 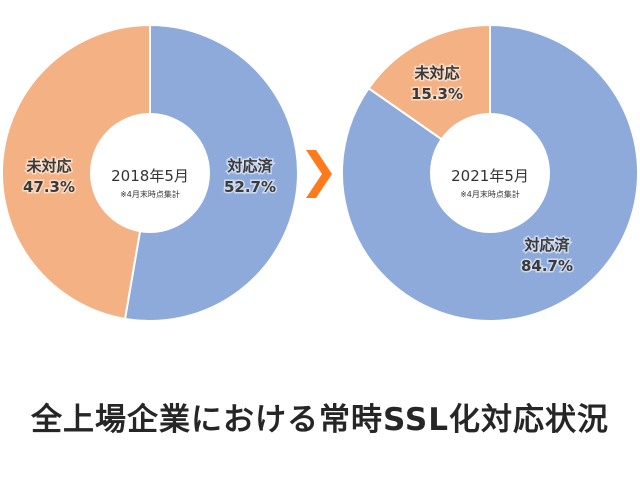 What do you see at coordinates (437, 94) in the screenshot?
I see `slice-value-pending: 15.3%` at bounding box center [437, 94].